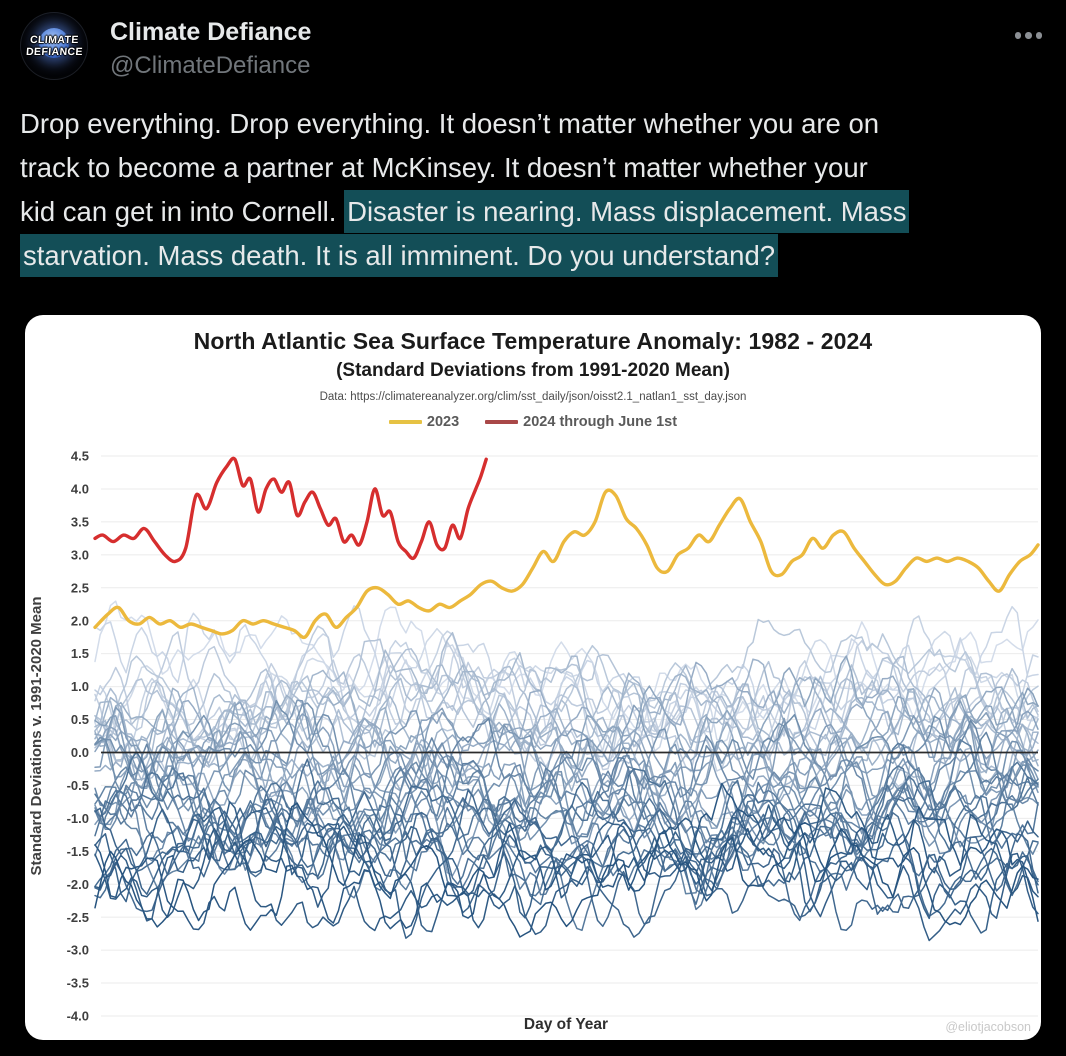 The width and height of the screenshot is (1066, 1056). Describe the element at coordinates (36, 735) in the screenshot. I see `y-axis-title: Standard Deviations v. 1991-2020 Mean` at that location.